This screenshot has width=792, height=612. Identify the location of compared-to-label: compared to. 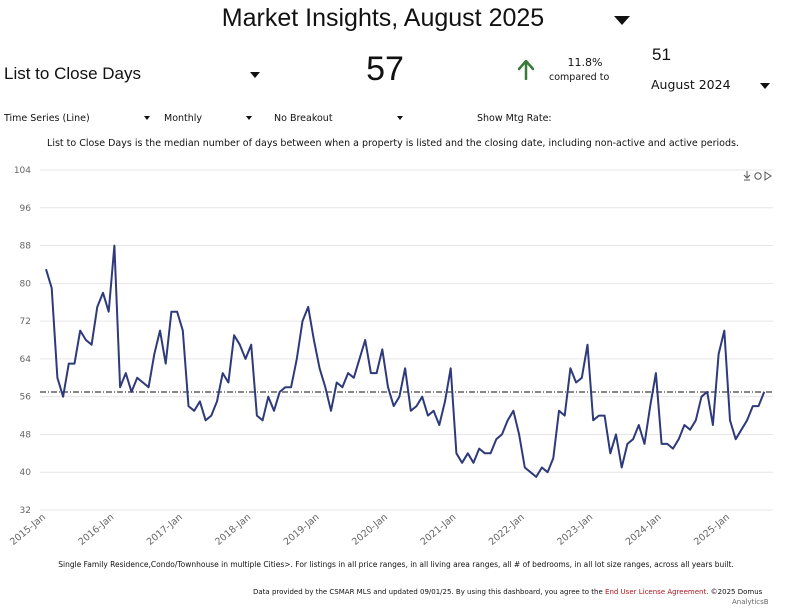
(579, 77).